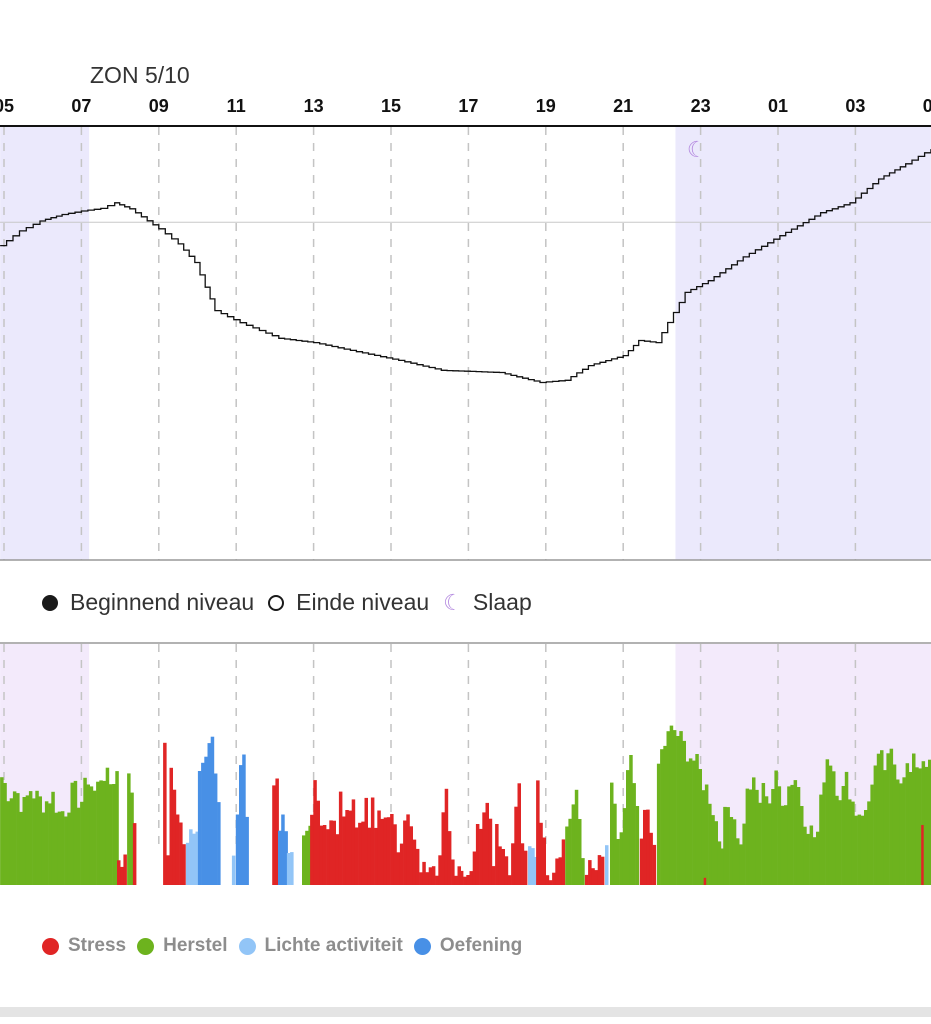  What do you see at coordinates (701, 106) in the screenshot?
I see `x-tick-label: 23` at bounding box center [701, 106].